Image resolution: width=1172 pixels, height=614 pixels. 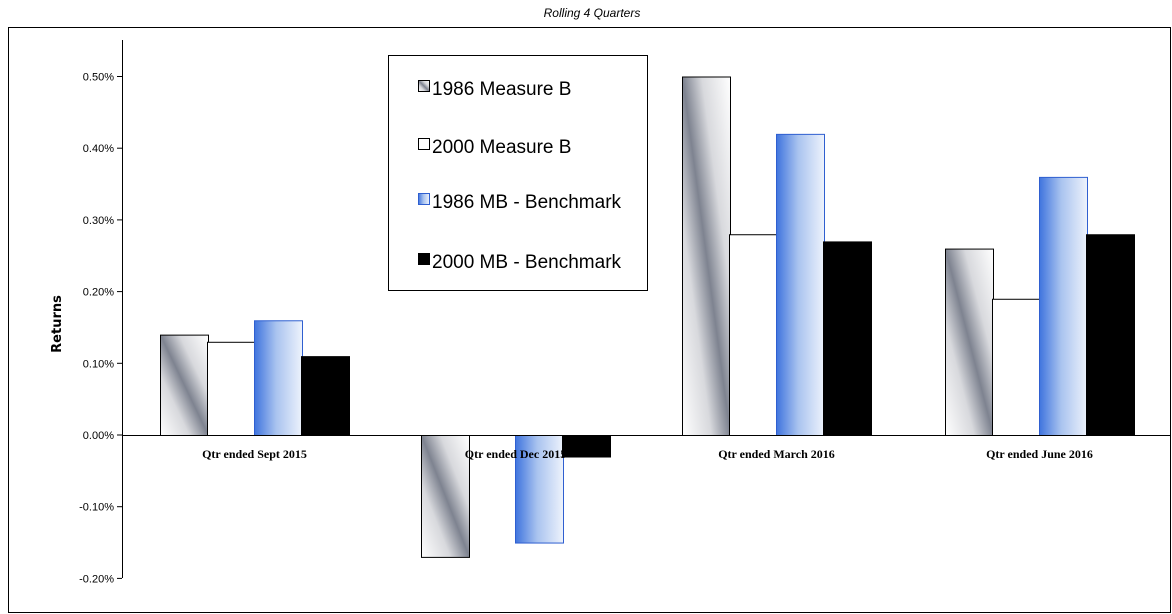 I want to click on x-category-label: Qtr ended March 2016, so click(x=776, y=454).